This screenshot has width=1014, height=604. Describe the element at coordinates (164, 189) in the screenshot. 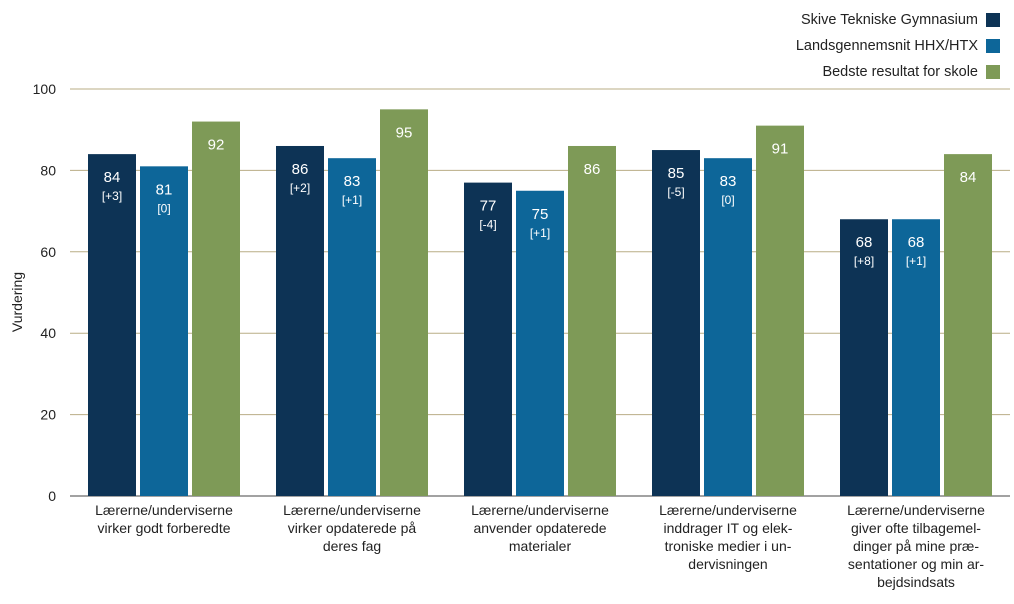

I see `bar-value-label: 81` at that location.